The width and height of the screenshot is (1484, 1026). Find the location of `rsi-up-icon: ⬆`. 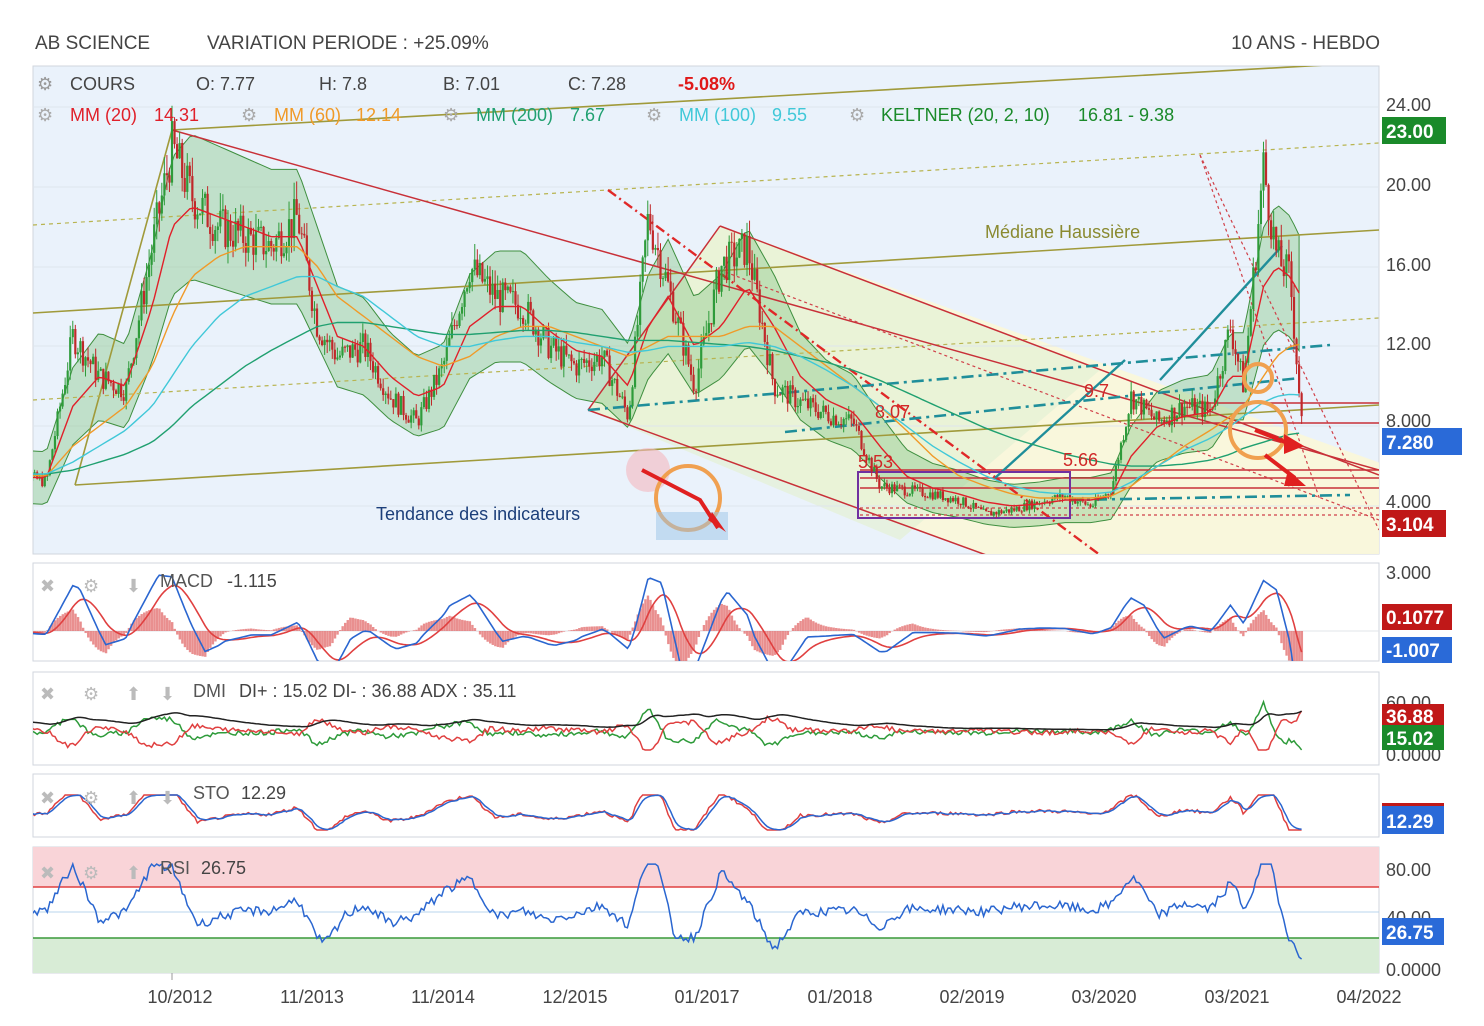

rsi-up-icon: ⬆ is located at coordinates (133, 873).